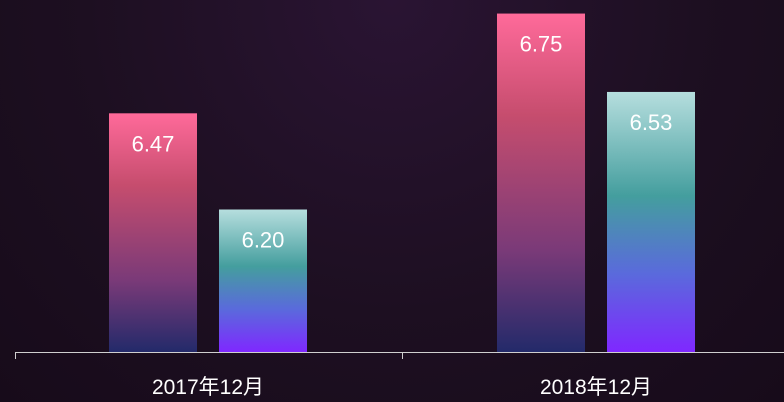  I want to click on x-tick-label-0: 2017年12月, so click(208, 387).